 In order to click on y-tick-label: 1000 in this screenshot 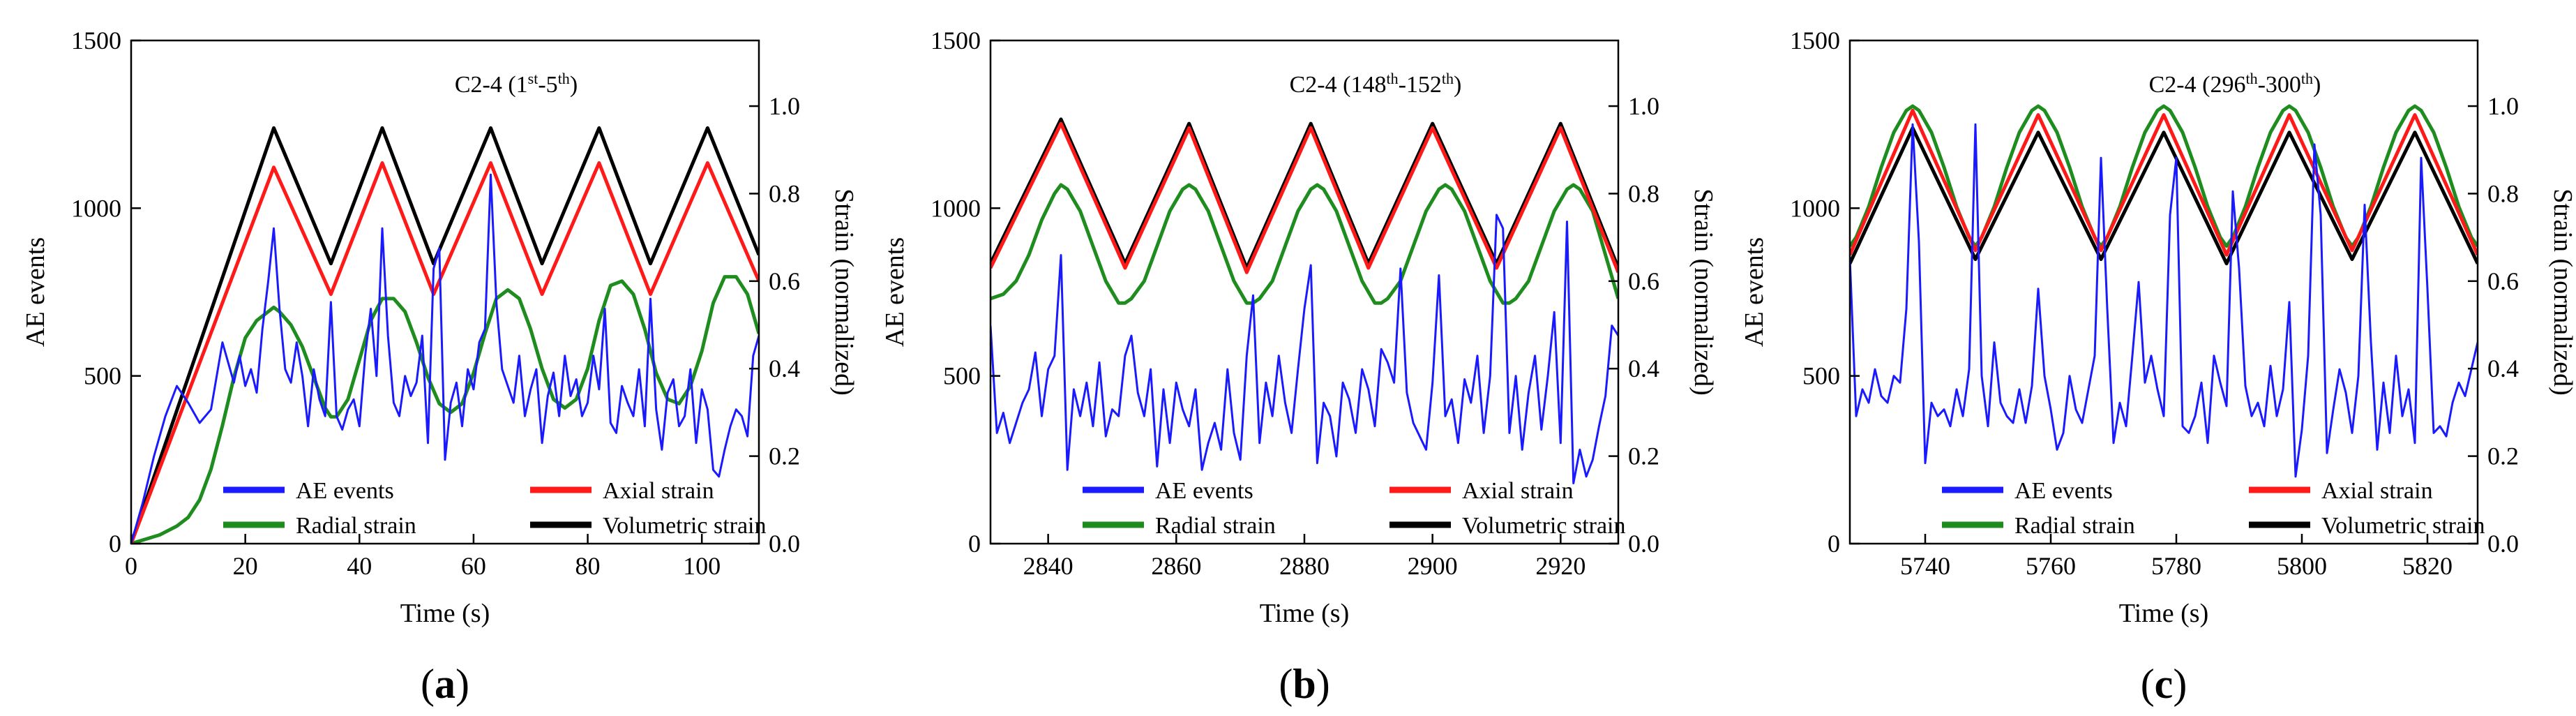, I will do `click(956, 208)`.